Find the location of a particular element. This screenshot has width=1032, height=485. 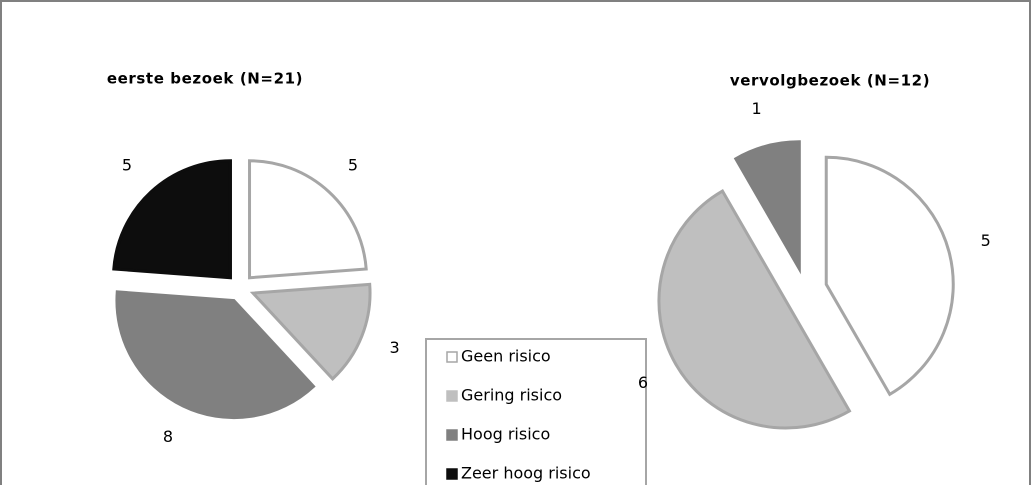

legend-label: Gering risico is located at coordinates (511, 395).